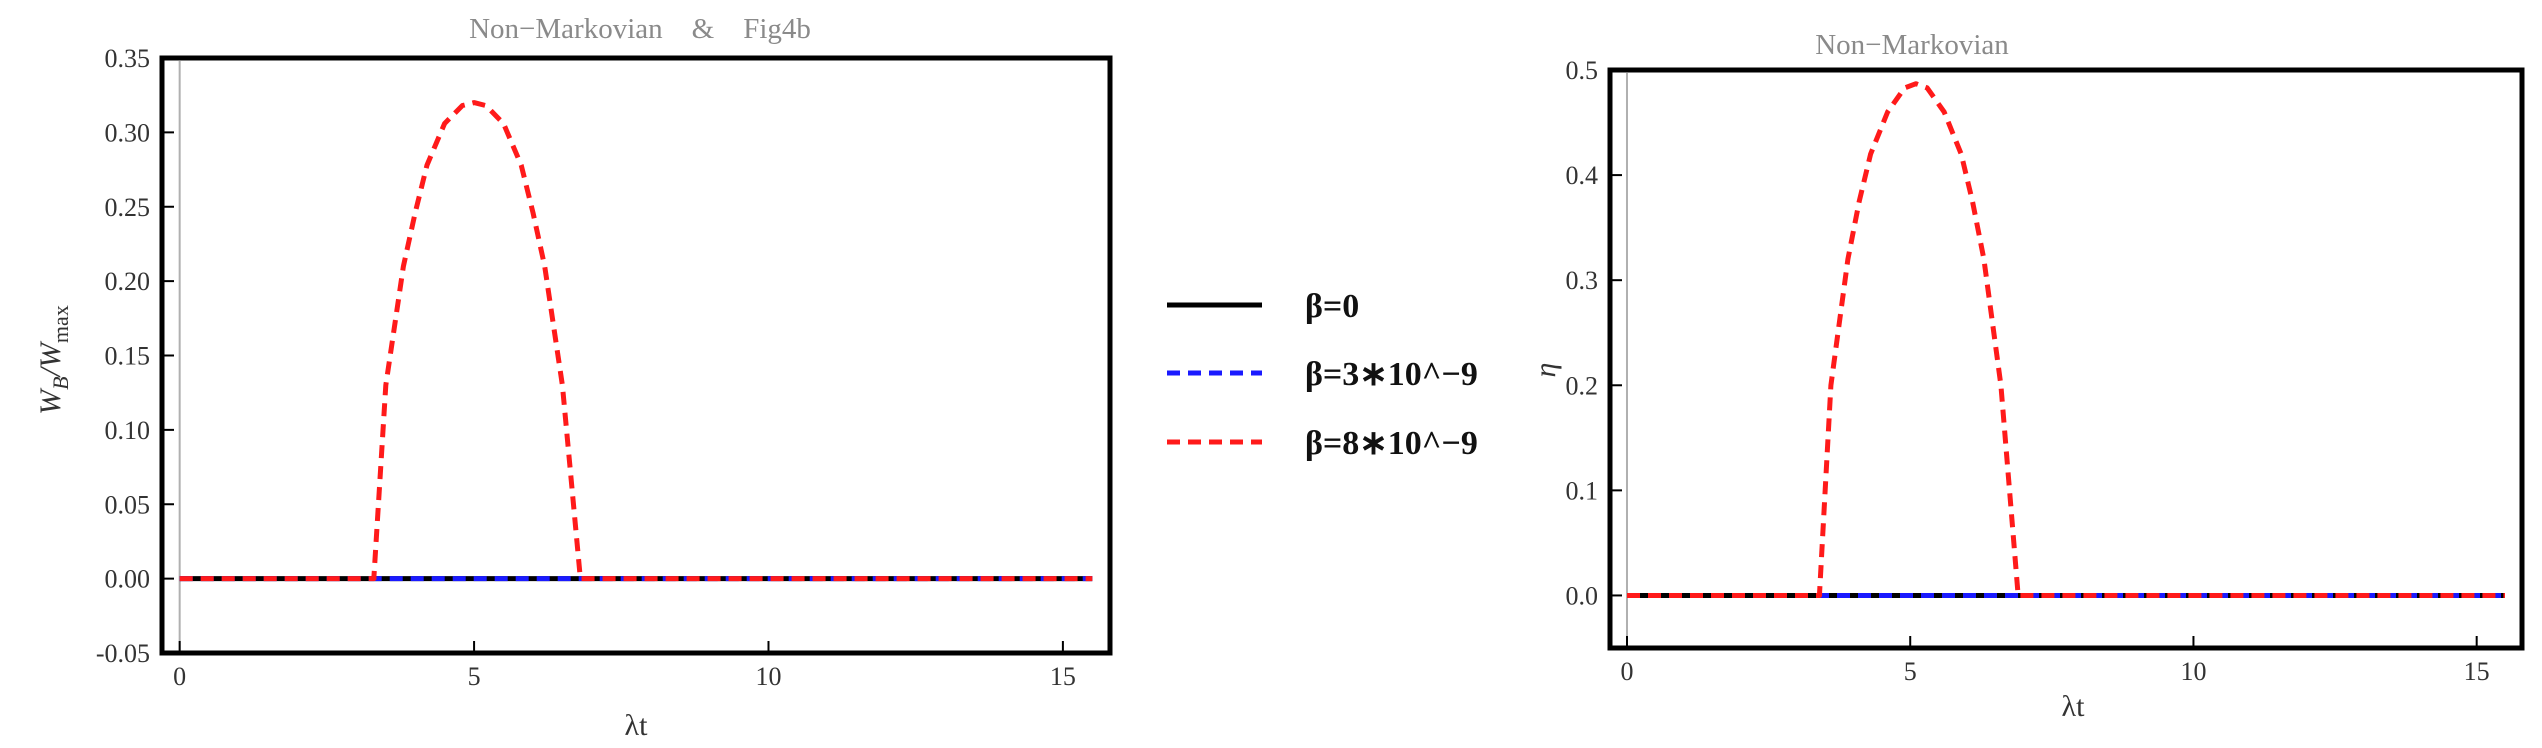 The image size is (2542, 748). Describe the element at coordinates (1391, 374) in the screenshot. I see `legend-label-beta-3e-9: β=3∗10^−9` at that location.